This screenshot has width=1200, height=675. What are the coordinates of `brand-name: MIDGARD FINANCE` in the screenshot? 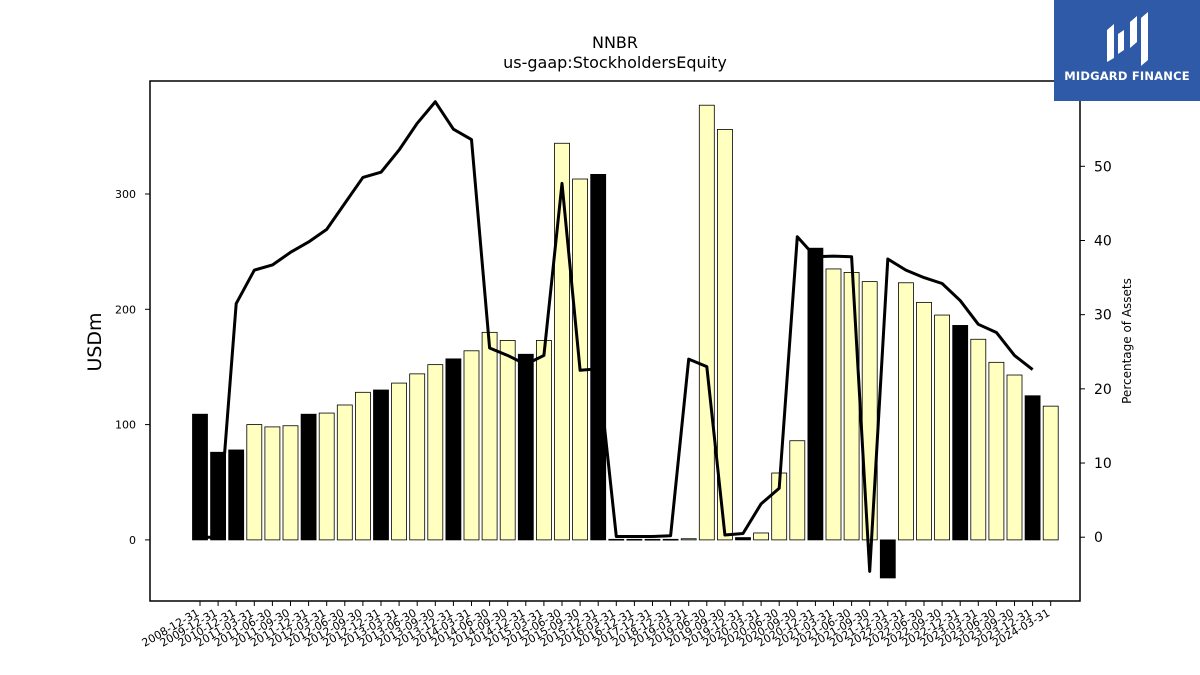 It's located at (1127, 76).